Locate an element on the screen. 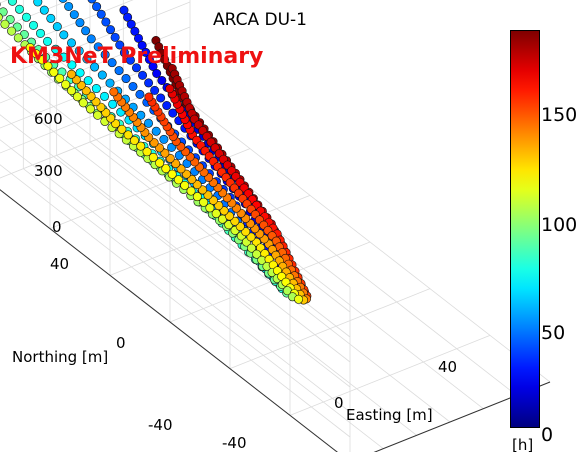 This screenshot has height=454, width=576. colorbar-tick-0: 0 is located at coordinates (547, 435).